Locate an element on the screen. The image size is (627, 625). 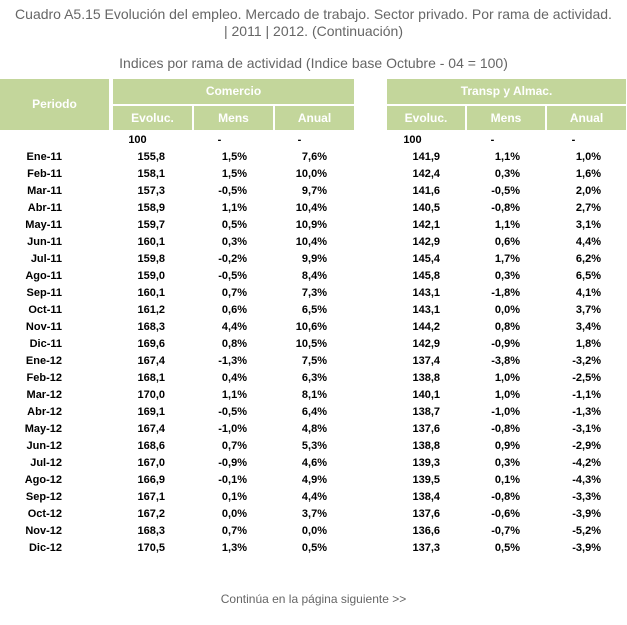
cell-comercio-anual: 6,5% is located at coordinates (314, 310).